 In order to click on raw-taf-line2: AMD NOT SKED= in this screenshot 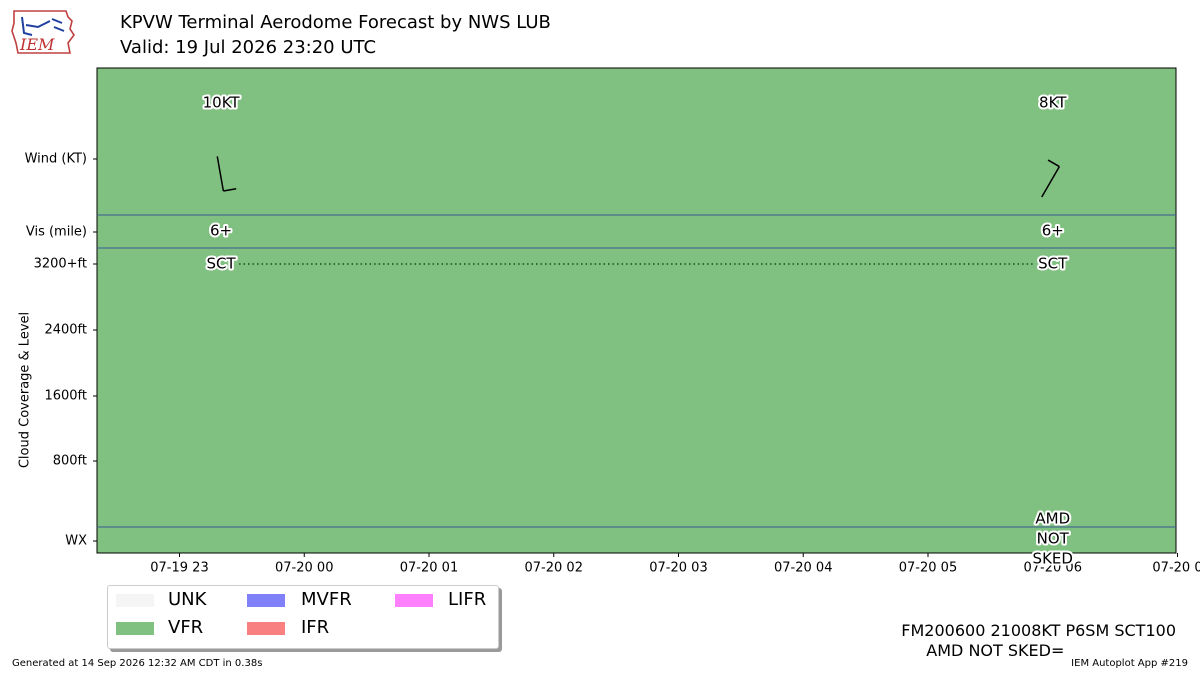, I will do `click(995, 650)`.